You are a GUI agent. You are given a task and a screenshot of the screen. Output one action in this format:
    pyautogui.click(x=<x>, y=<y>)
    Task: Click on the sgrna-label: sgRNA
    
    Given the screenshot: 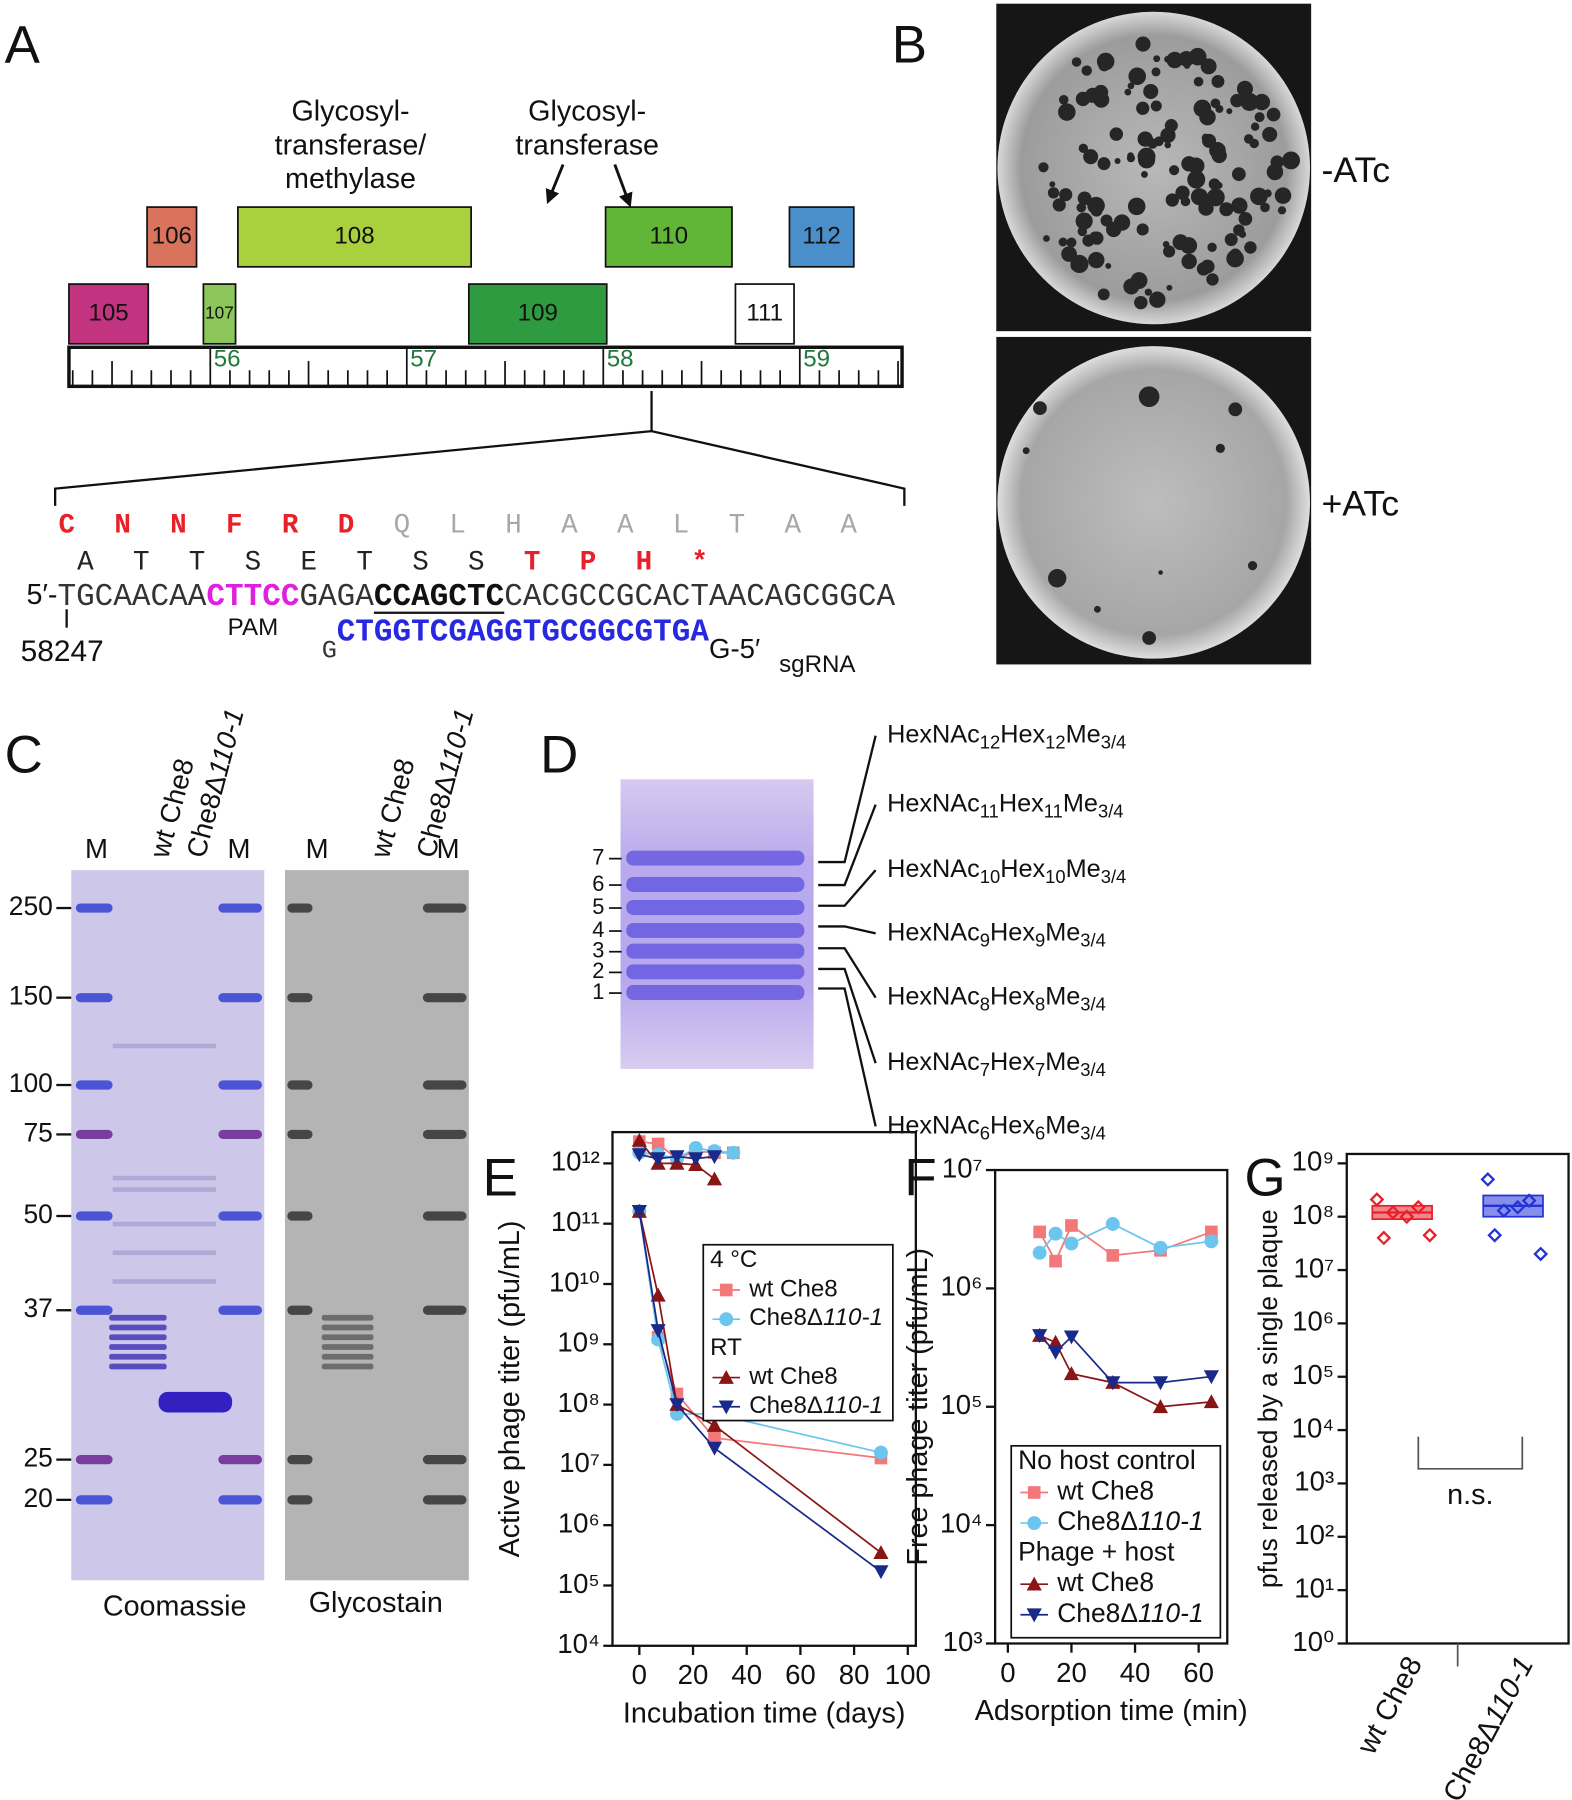 What is the action you would take?
    pyautogui.click(x=817, y=664)
    